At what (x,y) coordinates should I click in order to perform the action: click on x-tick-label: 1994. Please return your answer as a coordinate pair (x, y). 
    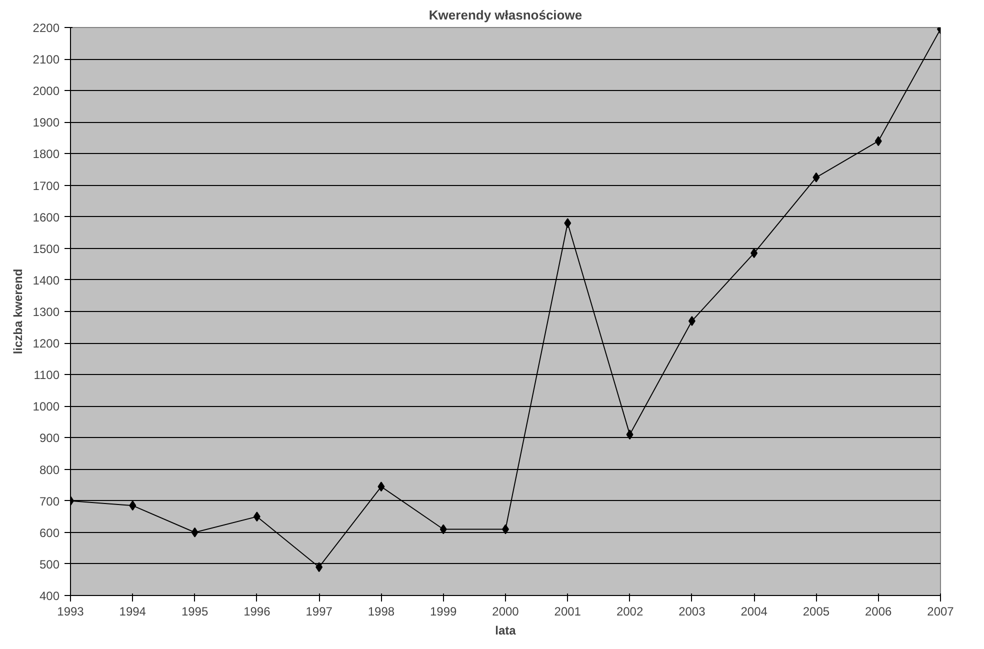
    Looking at the image, I should click on (132, 611).